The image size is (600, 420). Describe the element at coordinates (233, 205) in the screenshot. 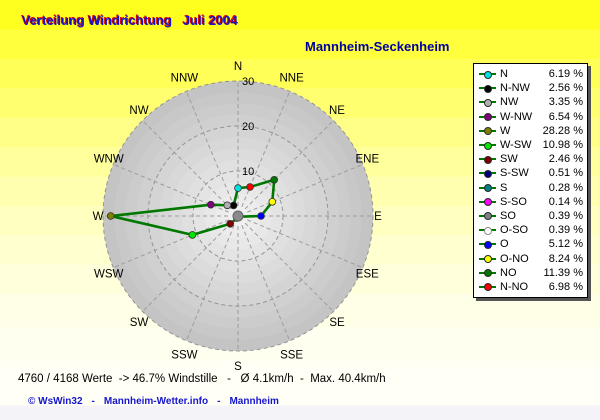

I see `data-point-N-NW` at that location.